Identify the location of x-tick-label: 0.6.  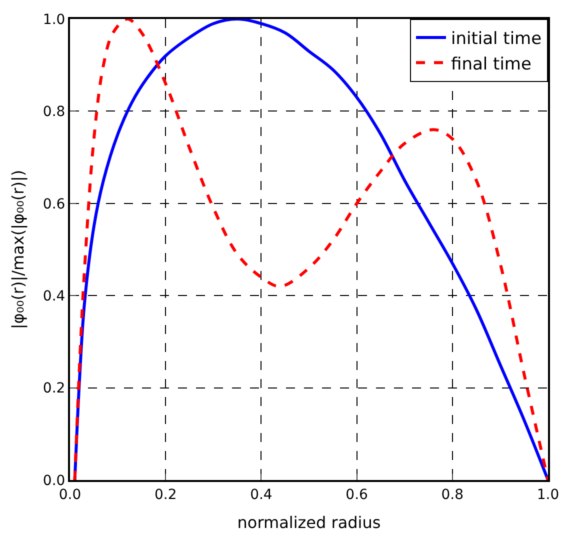
(357, 494).